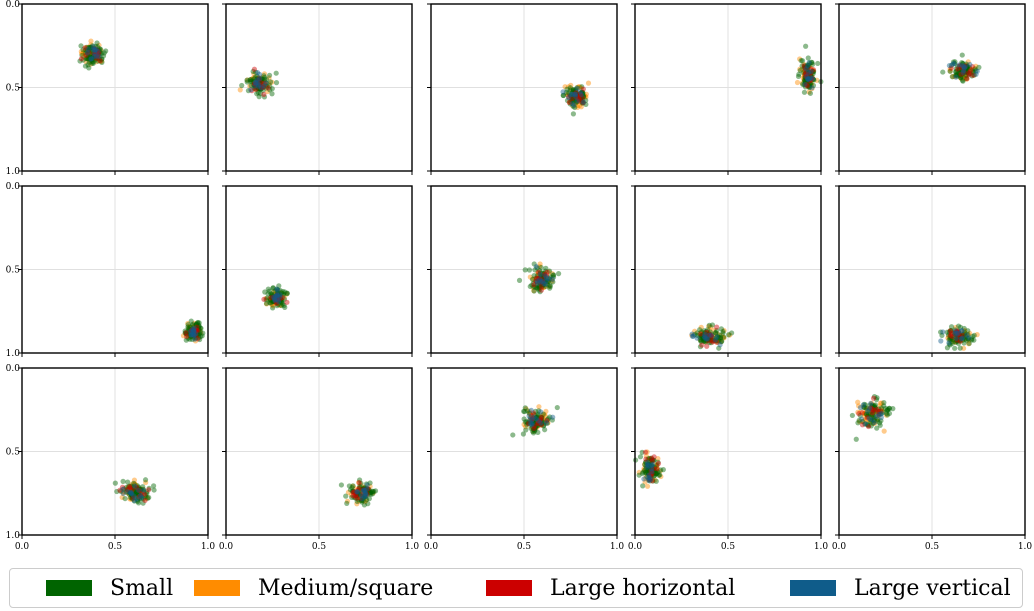  I want to click on x-tick-label: 1.0, so click(208, 547).